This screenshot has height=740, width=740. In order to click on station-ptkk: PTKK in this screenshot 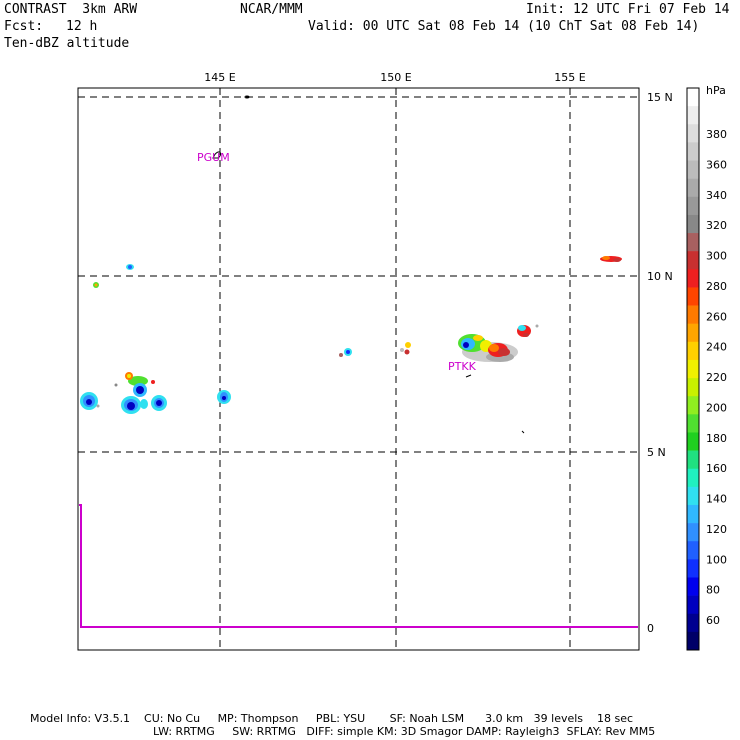, I will do `click(462, 366)`.